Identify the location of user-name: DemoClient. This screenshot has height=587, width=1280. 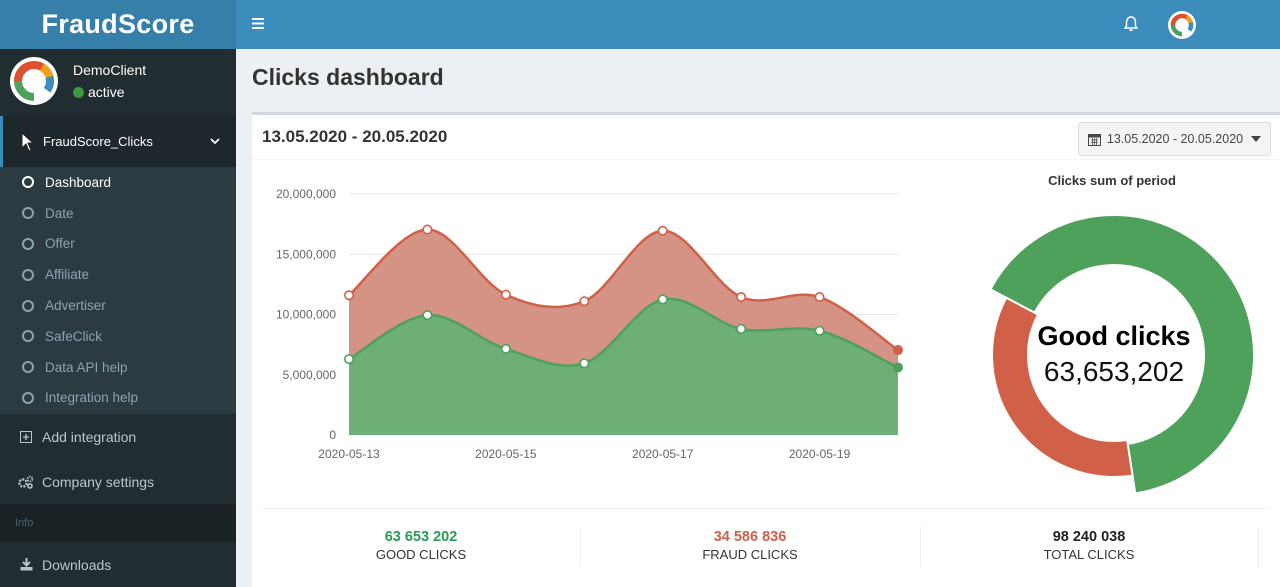
(110, 70).